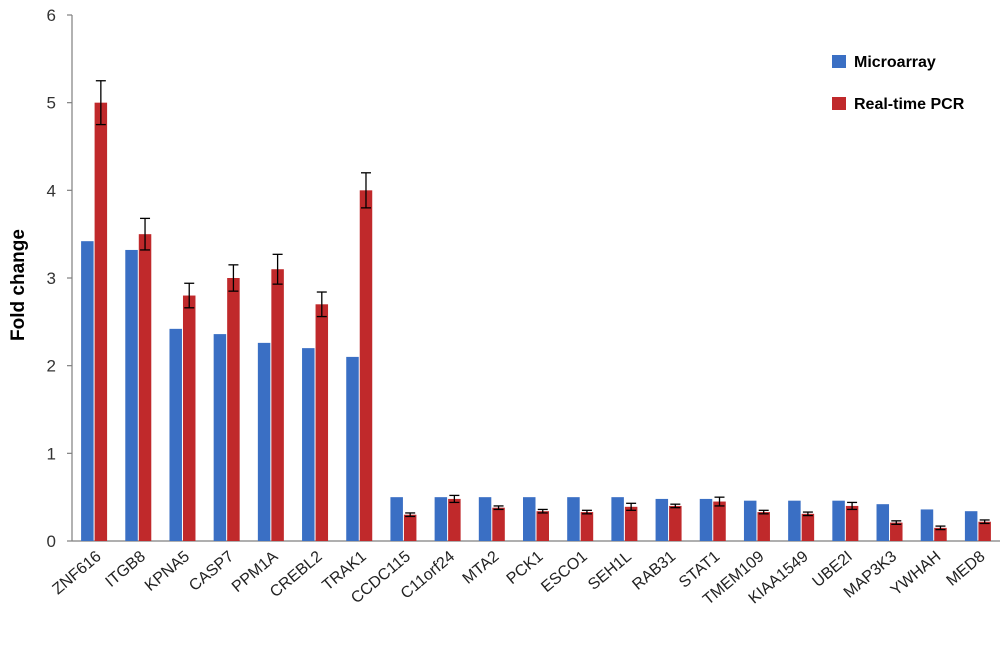  Describe the element at coordinates (654, 571) in the screenshot. I see `x-tick-label: RAB31` at that location.